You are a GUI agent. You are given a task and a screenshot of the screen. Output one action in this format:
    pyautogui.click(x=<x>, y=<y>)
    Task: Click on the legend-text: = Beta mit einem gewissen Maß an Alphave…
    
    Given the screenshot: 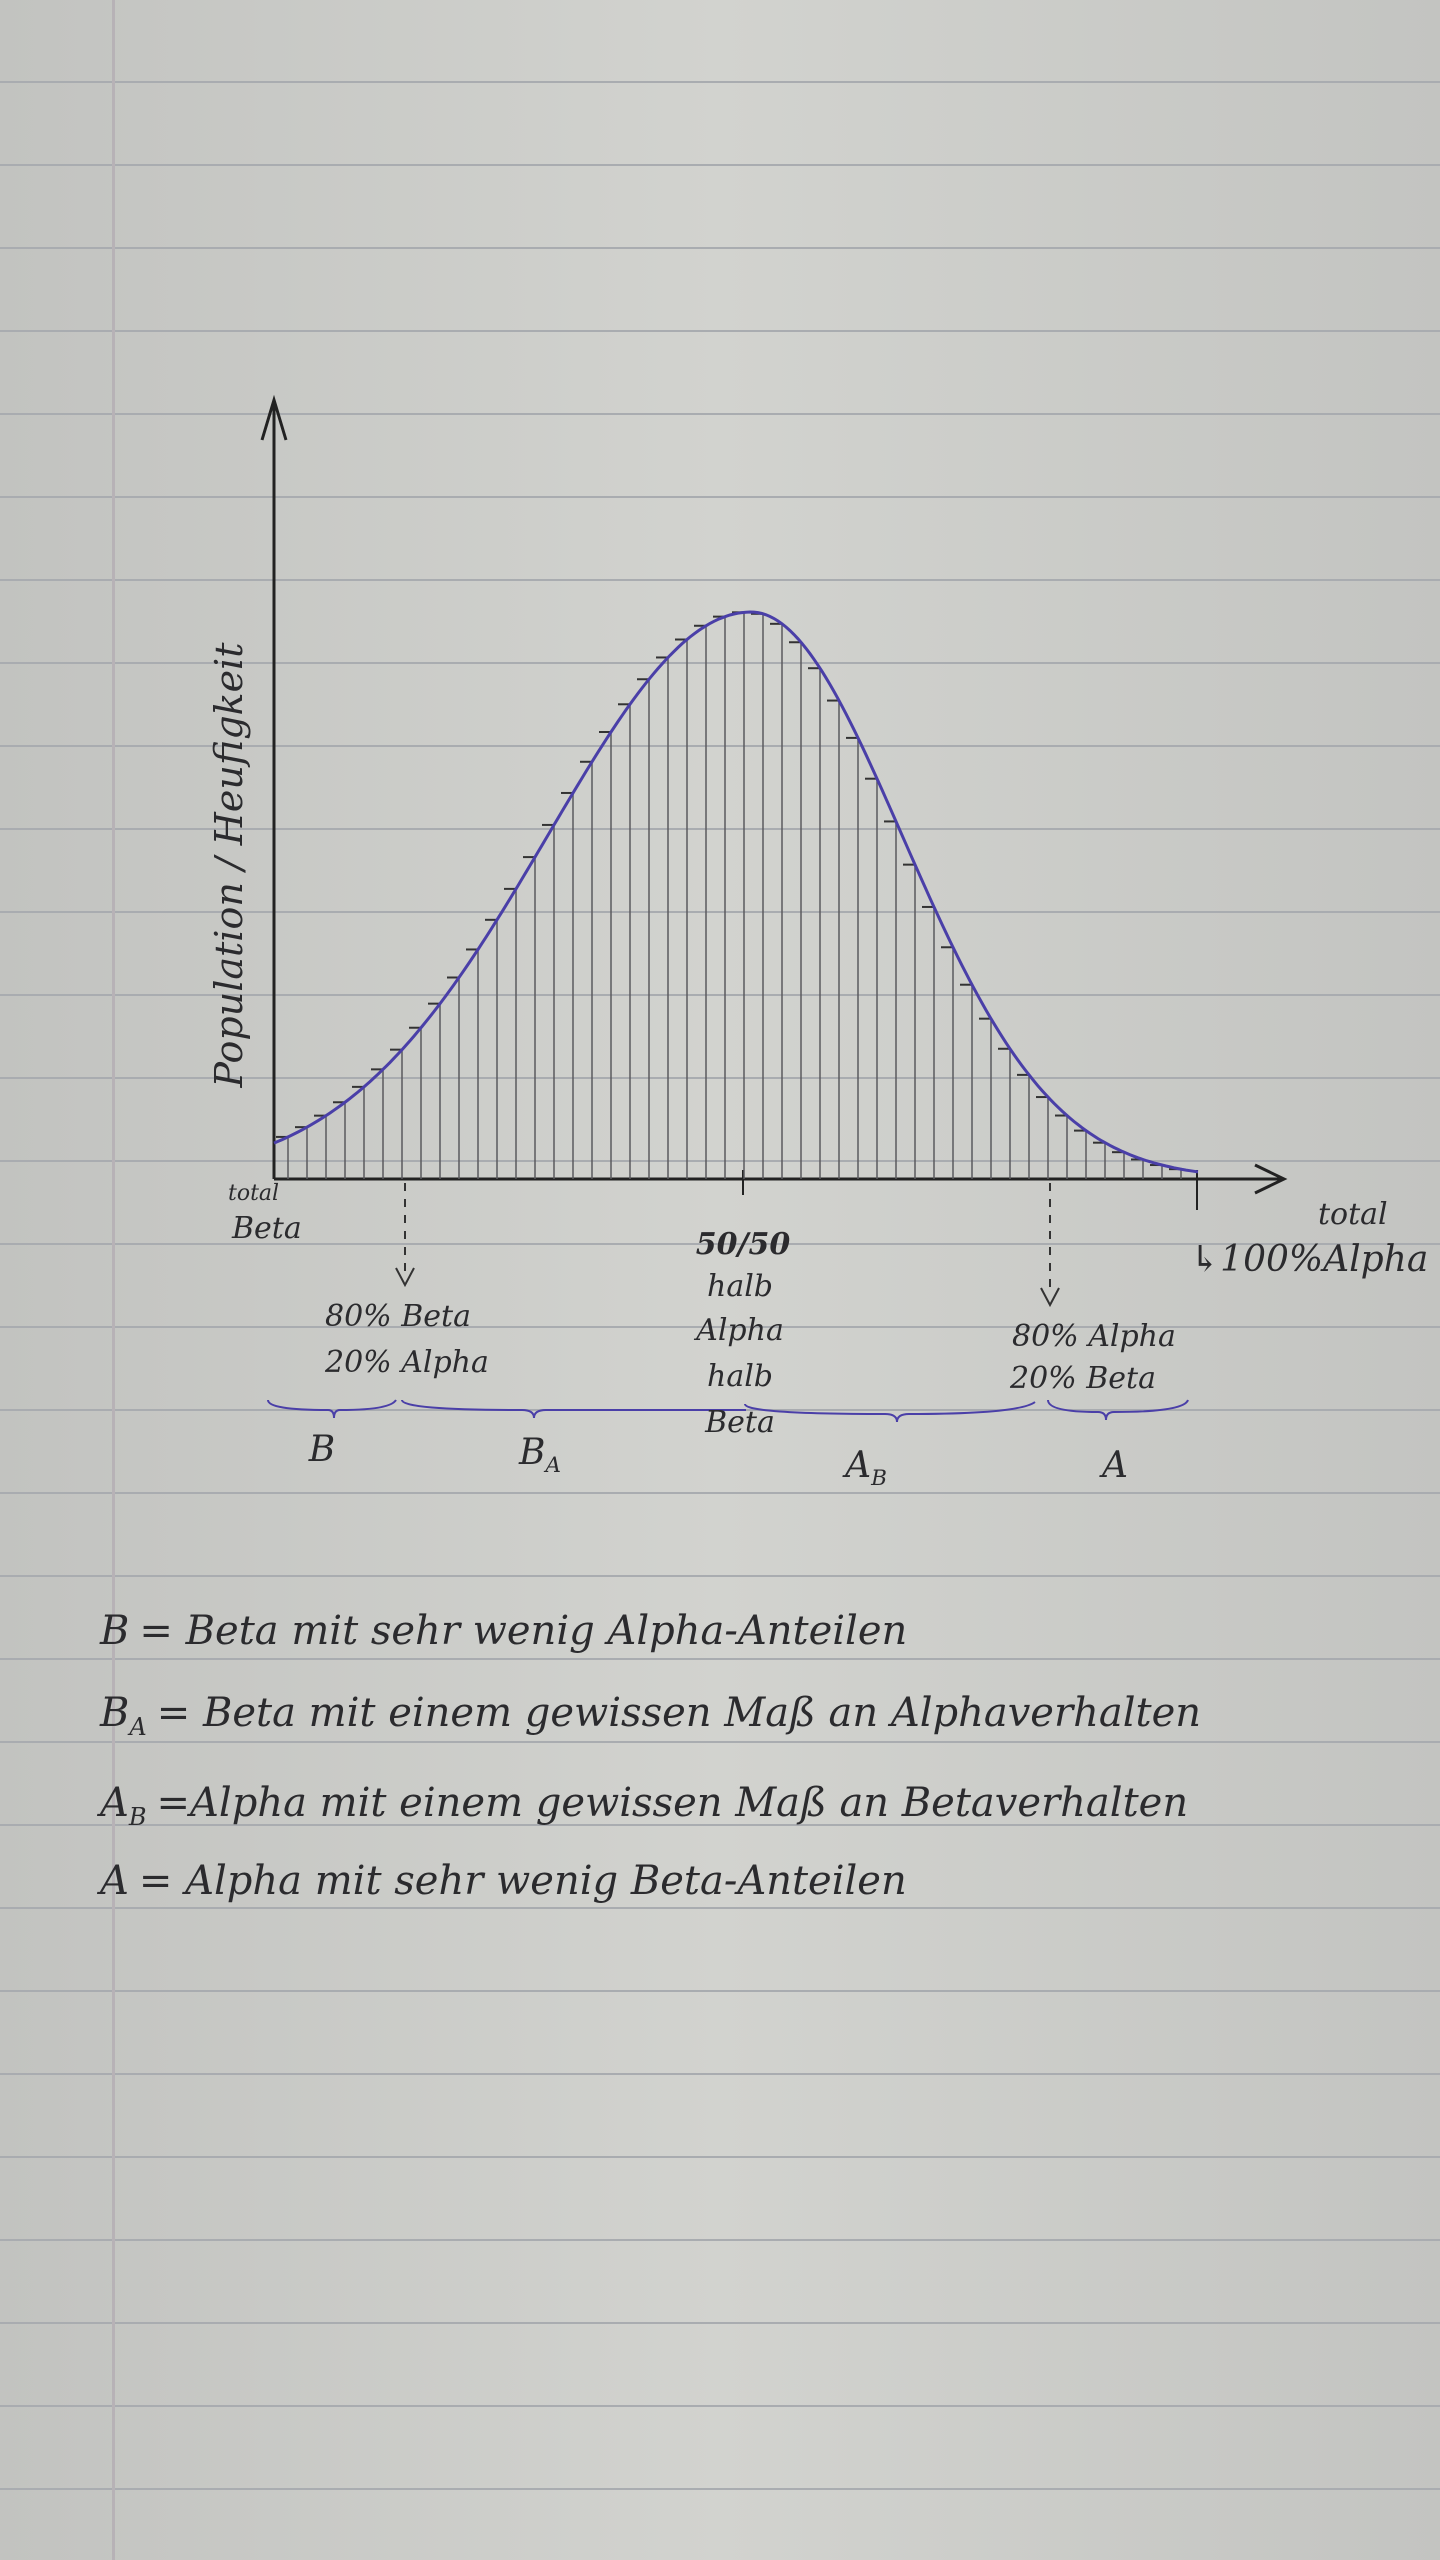 What is the action you would take?
    pyautogui.click(x=679, y=1713)
    